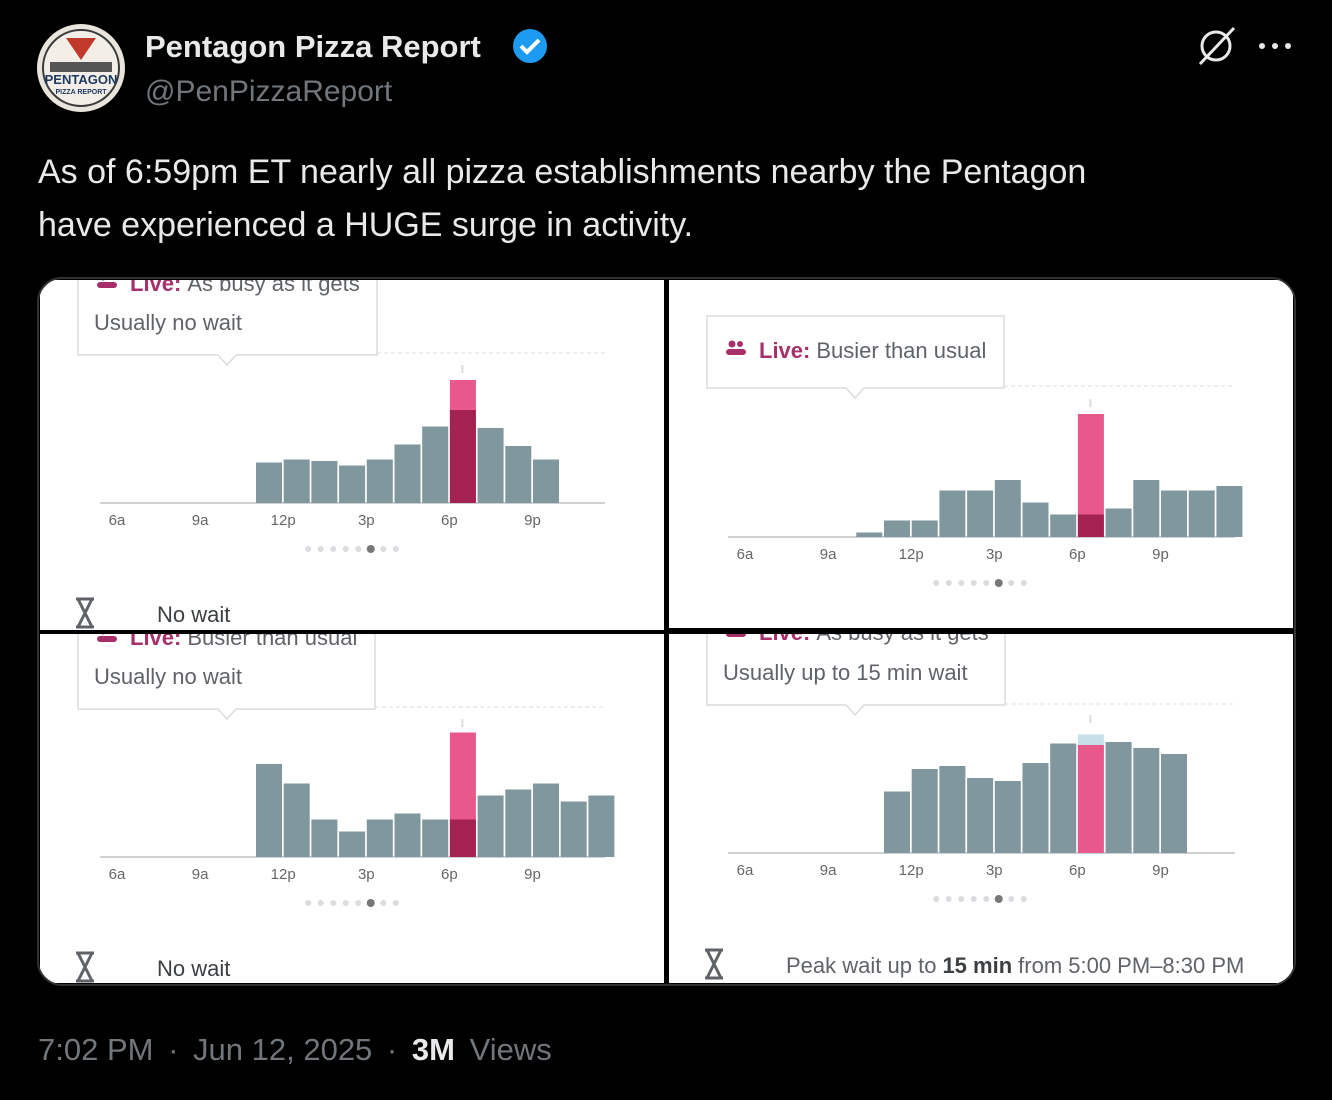 This screenshot has height=1100, width=1332. Describe the element at coordinates (1131, 965) in the screenshot. I see `peak-wait-part: from 5:00 PM–8:30 PM` at that location.